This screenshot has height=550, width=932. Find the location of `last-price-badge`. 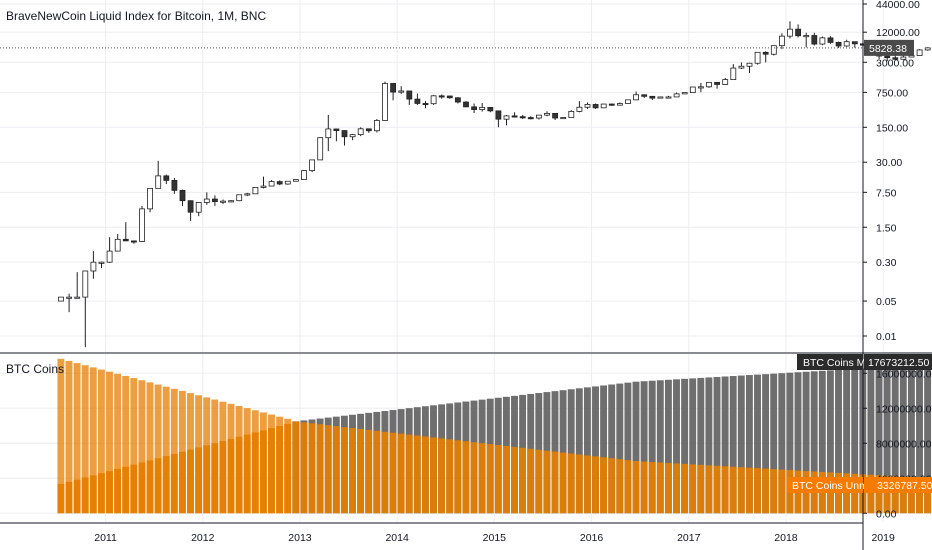

last-price-badge is located at coordinates (889, 47).